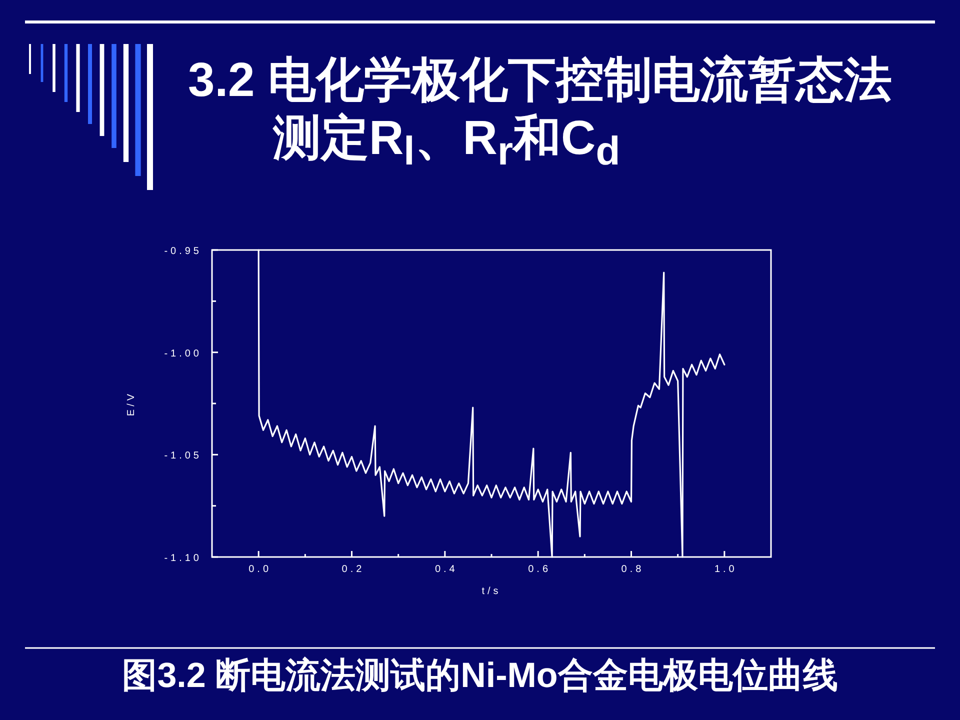  What do you see at coordinates (480, 676) in the screenshot?
I see `caption: 图3.2 断电流法测试的Ni-Mo合金电极电位曲线` at bounding box center [480, 676].